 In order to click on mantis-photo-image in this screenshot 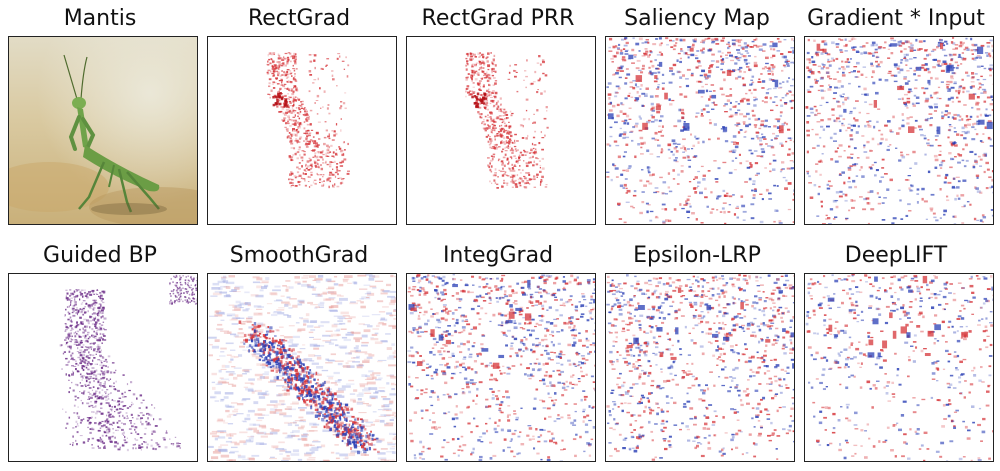, I will do `click(103, 130)`.